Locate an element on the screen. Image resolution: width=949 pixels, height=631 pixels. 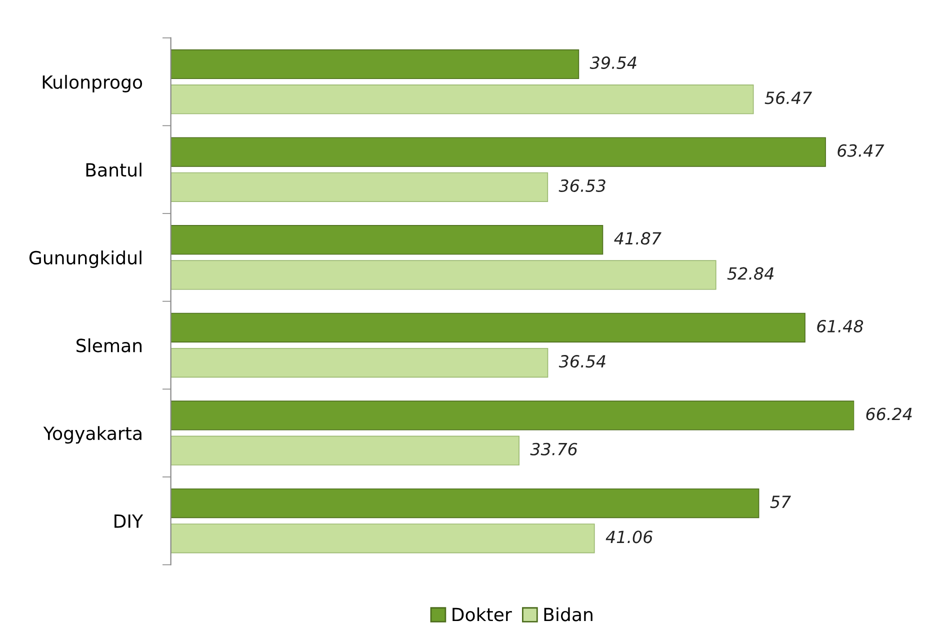
y-tick-label: Kulonprogo is located at coordinates (92, 83).